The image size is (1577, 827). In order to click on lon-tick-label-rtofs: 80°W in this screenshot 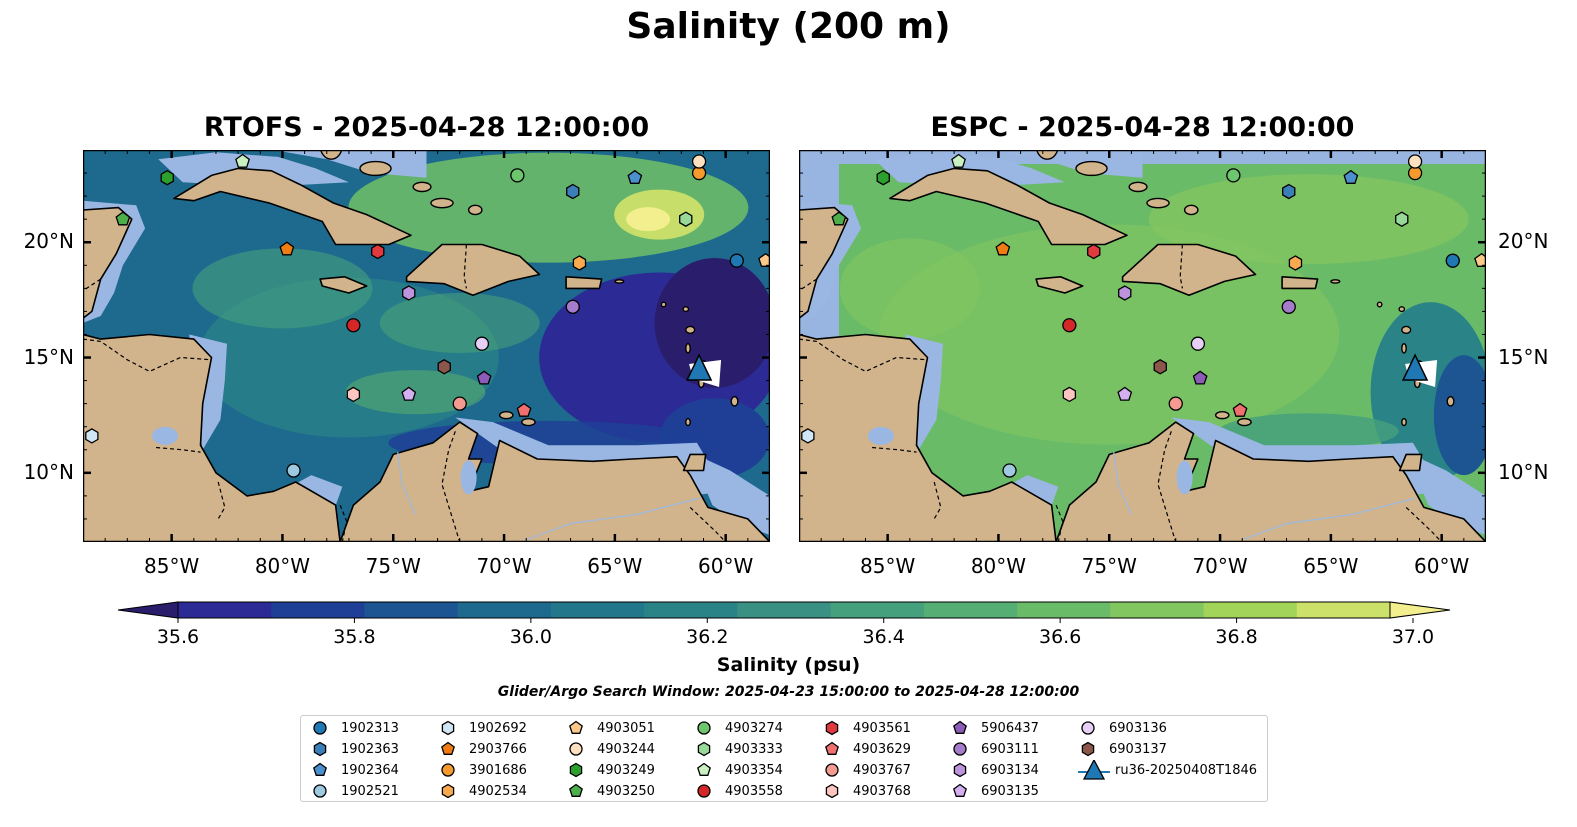, I will do `click(282, 566)`.